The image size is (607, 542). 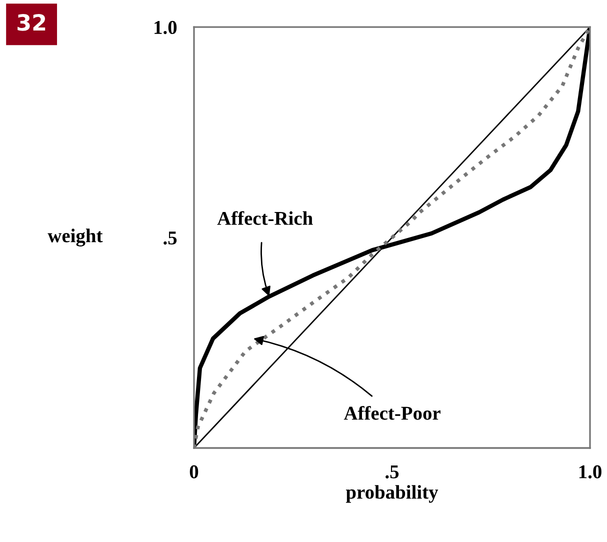 What do you see at coordinates (32, 22) in the screenshot?
I see `text: 32` at bounding box center [32, 22].